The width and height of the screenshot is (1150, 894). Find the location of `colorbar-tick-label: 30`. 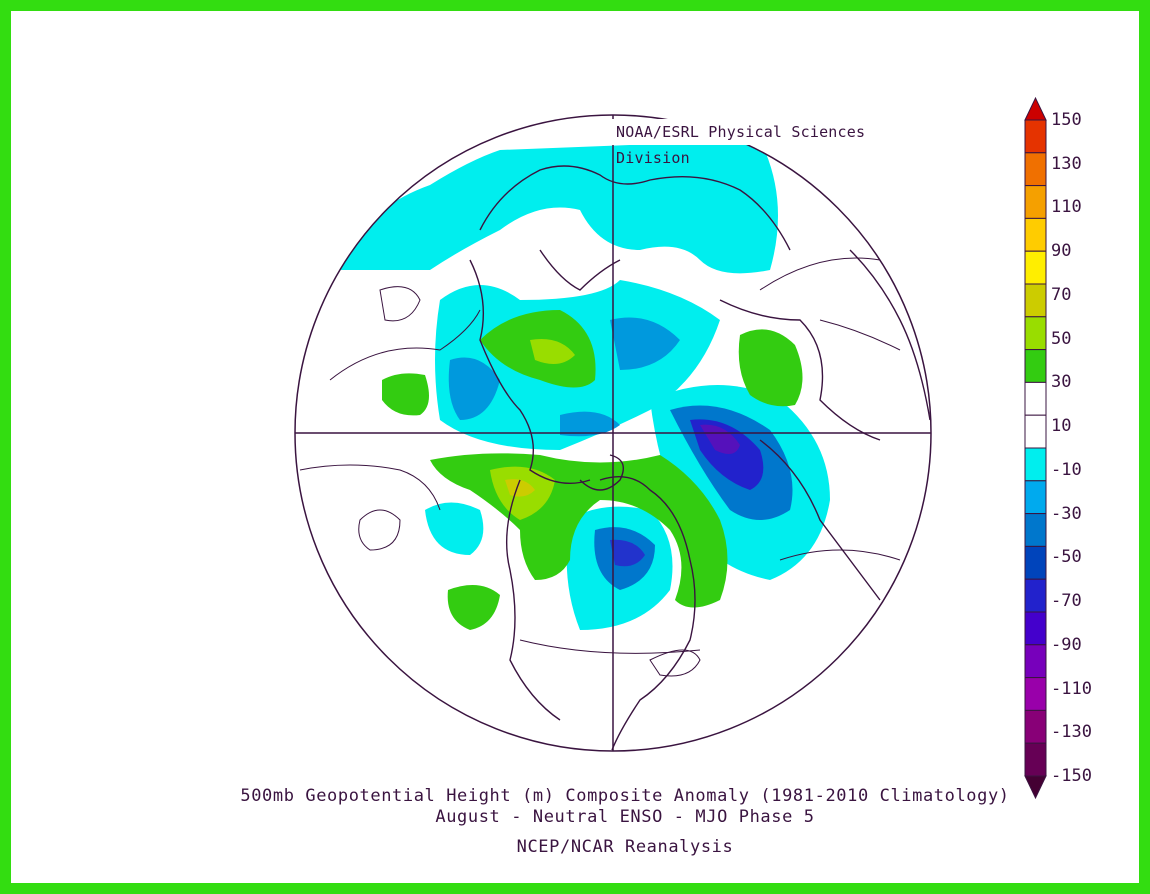

colorbar-tick-label: 30 is located at coordinates (1061, 382).